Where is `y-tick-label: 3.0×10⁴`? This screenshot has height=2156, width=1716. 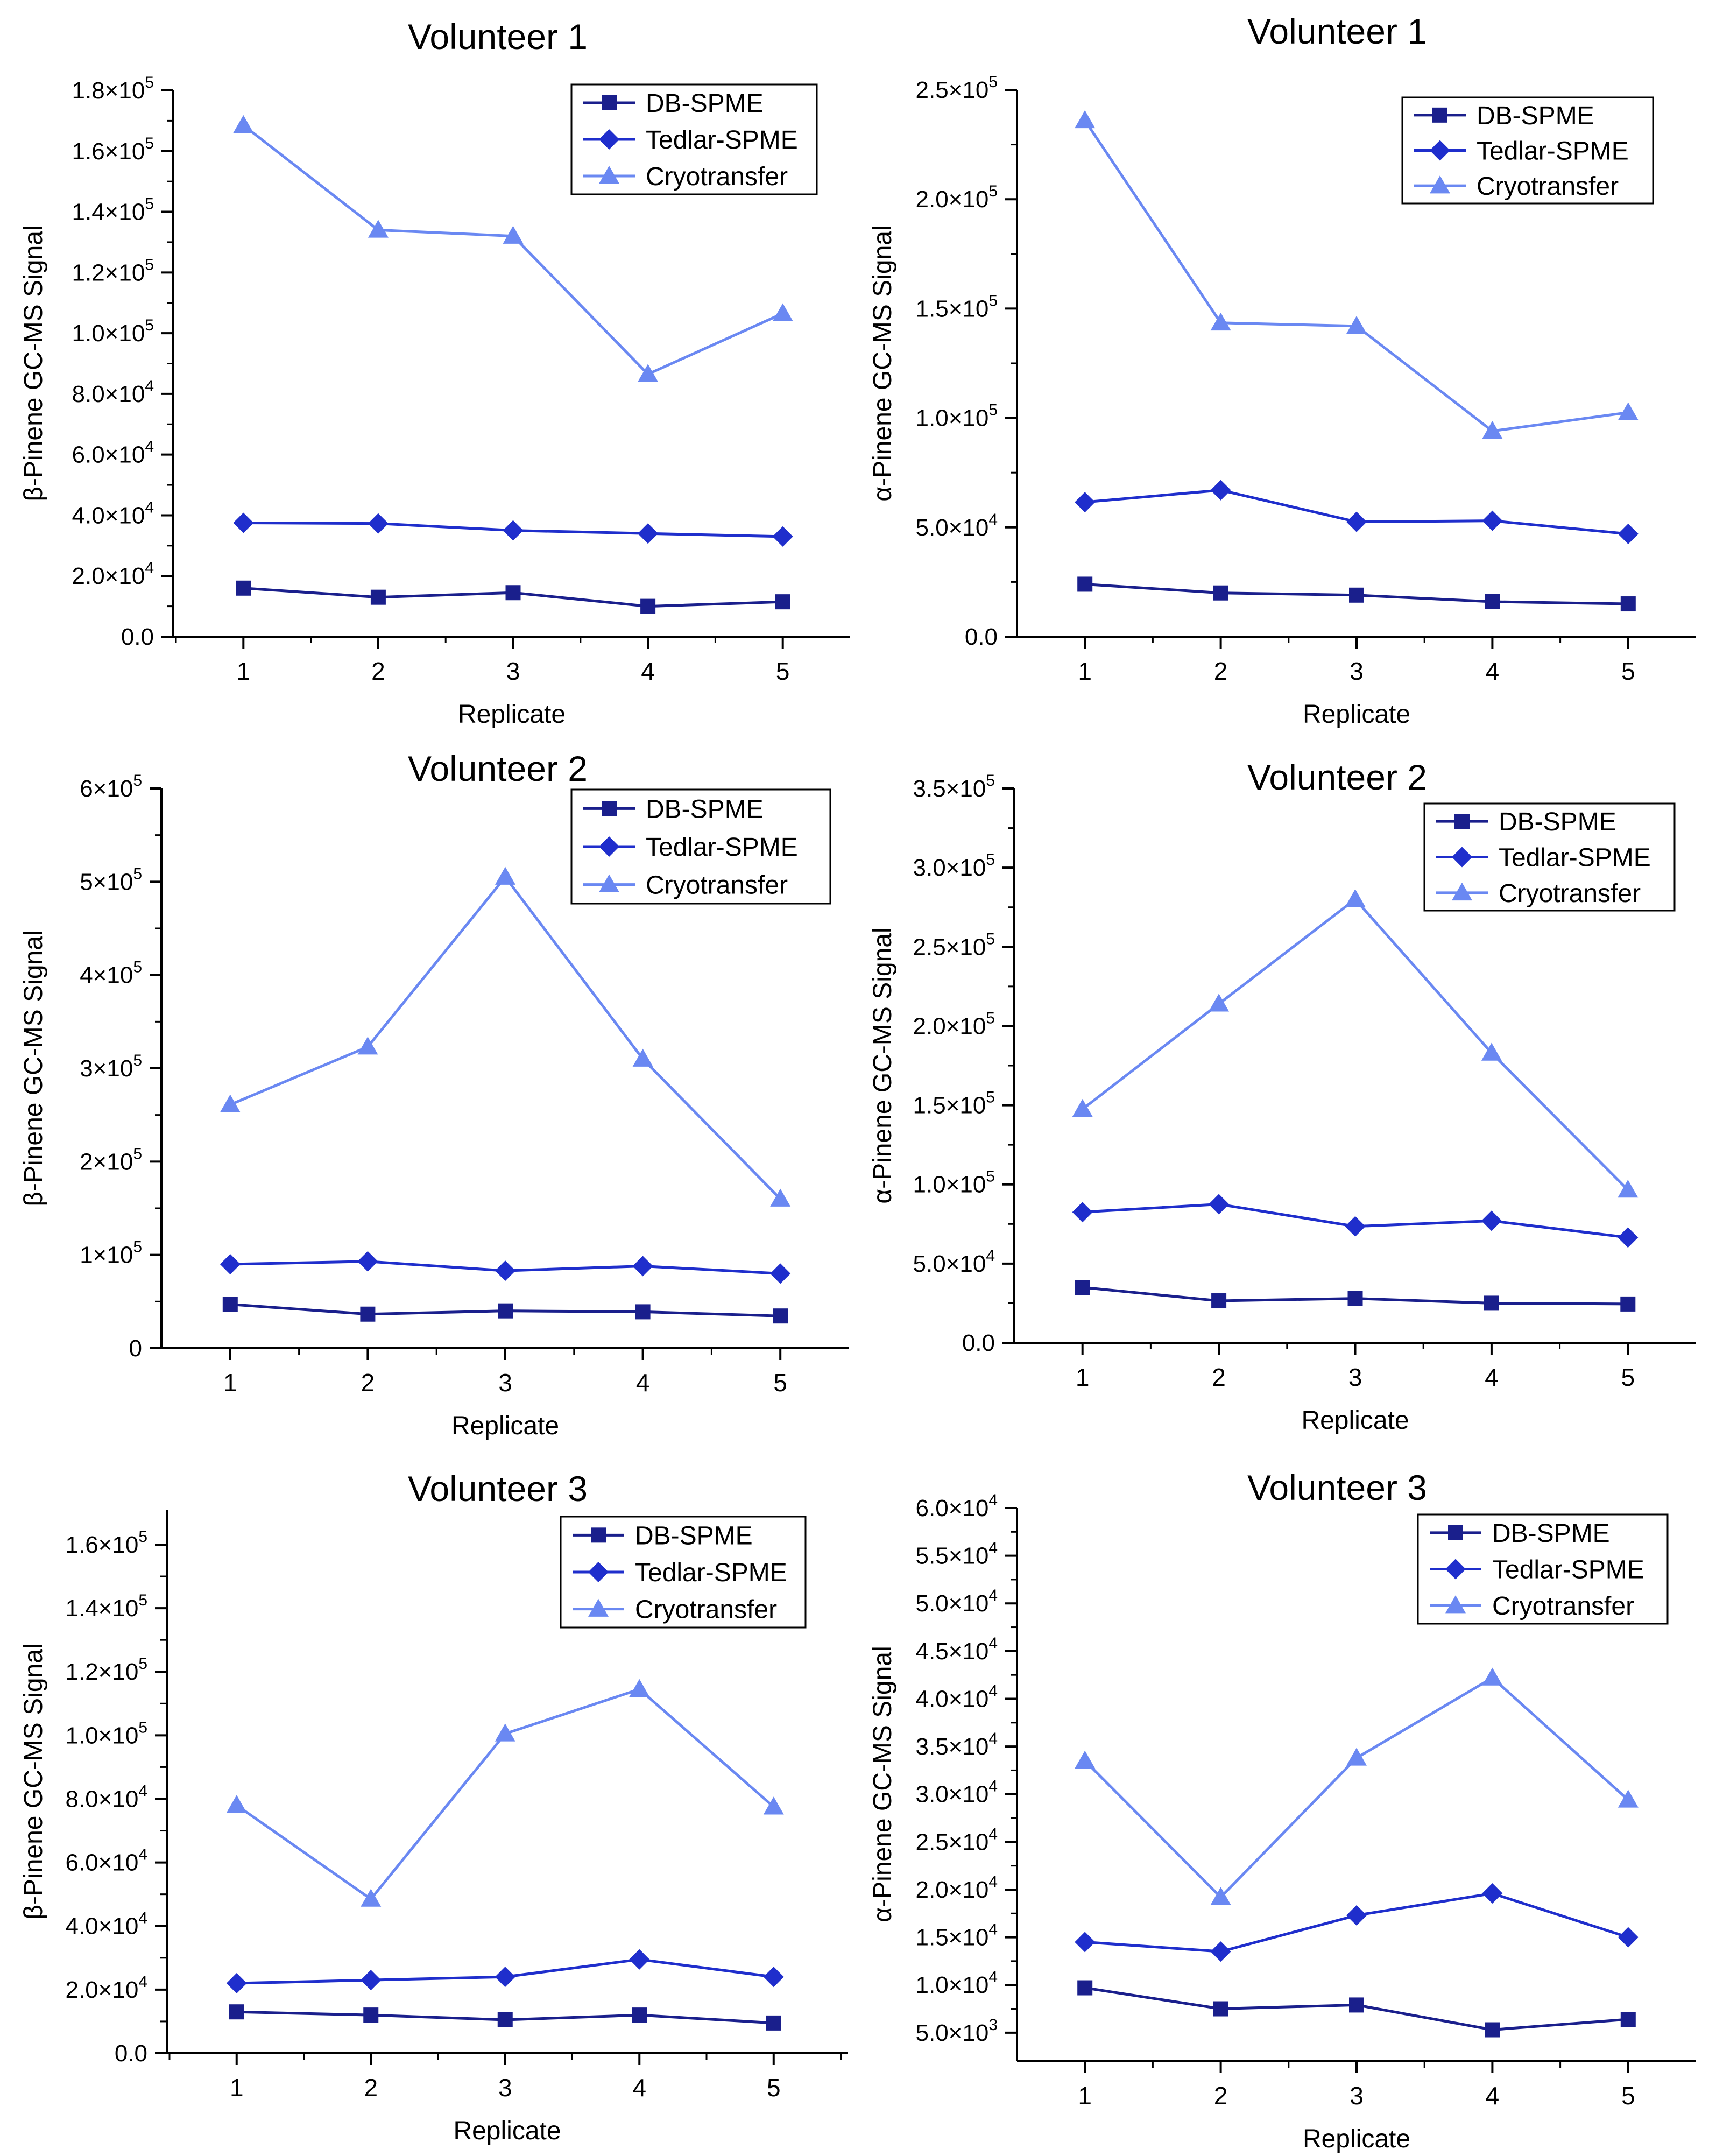 y-tick-label: 3.0×10⁴ is located at coordinates (957, 1793).